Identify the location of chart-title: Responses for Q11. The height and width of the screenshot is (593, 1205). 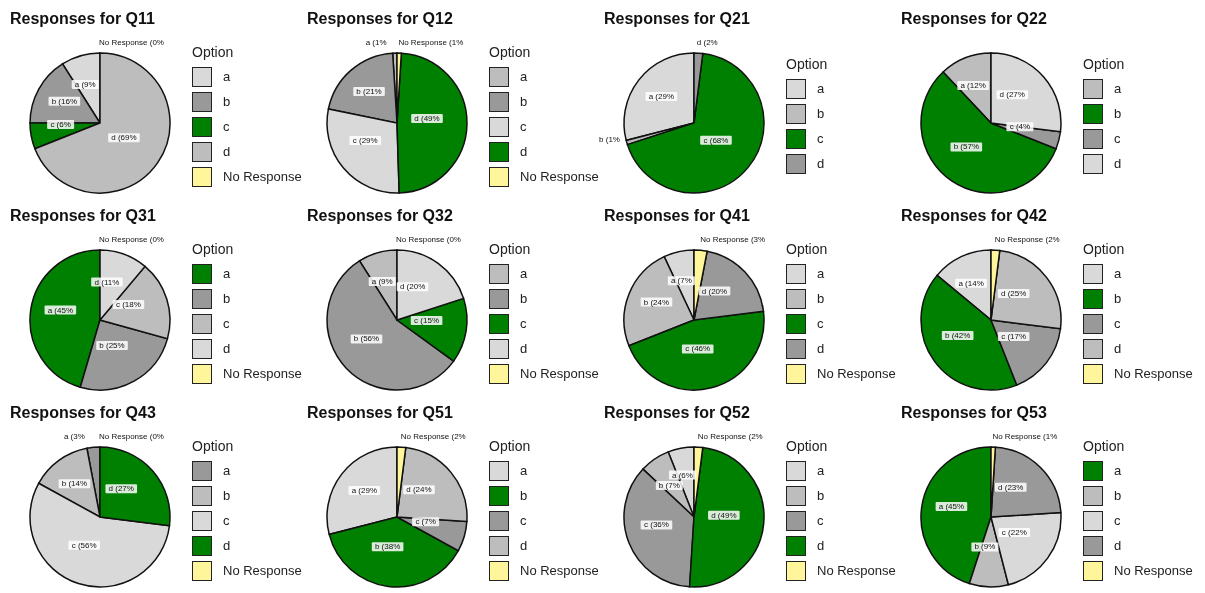
(82, 19).